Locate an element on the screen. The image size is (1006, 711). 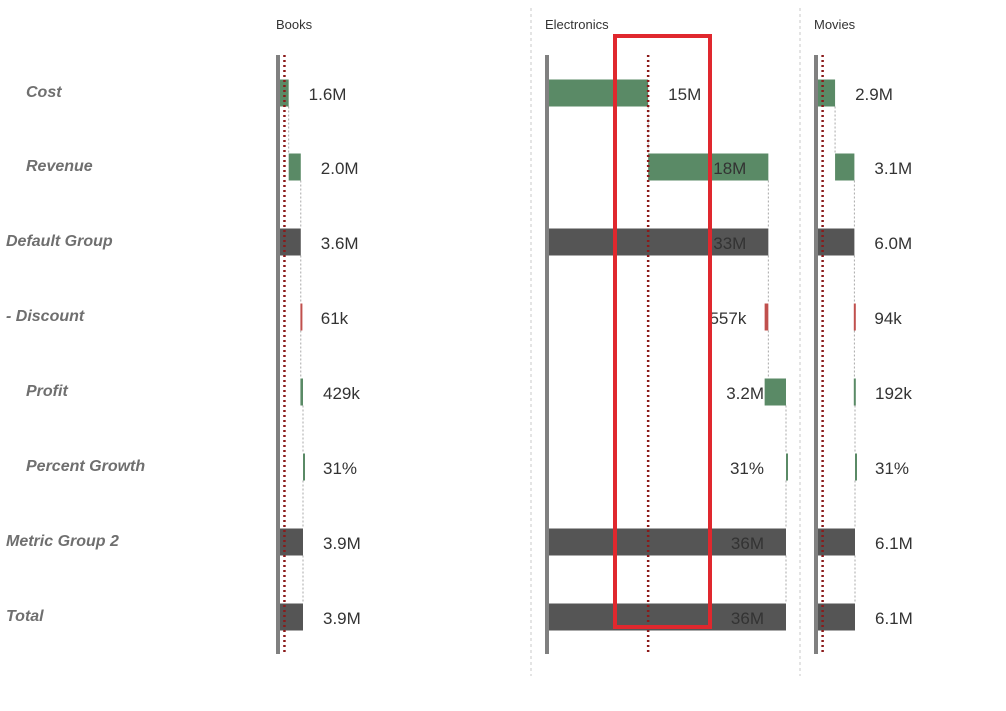
value-label: 429k is located at coordinates (341, 393).